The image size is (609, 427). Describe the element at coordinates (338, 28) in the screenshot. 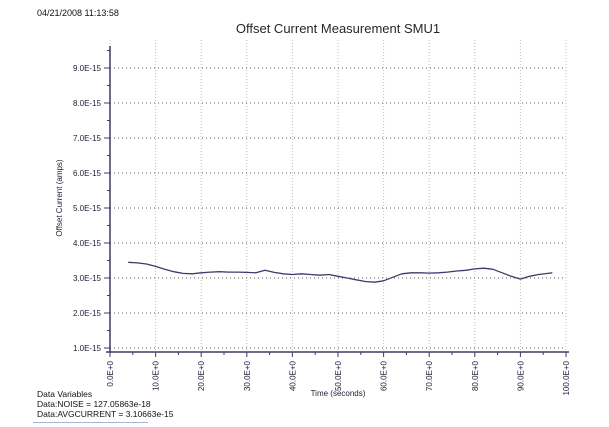

I see `chart-title: Offset Current Measurement SMU1` at that location.